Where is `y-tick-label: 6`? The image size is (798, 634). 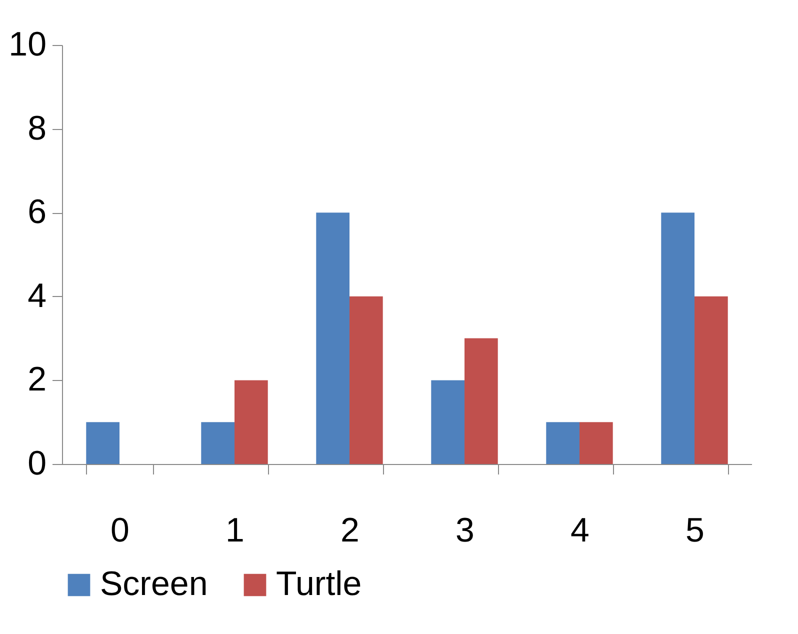 y-tick-label: 6 is located at coordinates (37, 212).